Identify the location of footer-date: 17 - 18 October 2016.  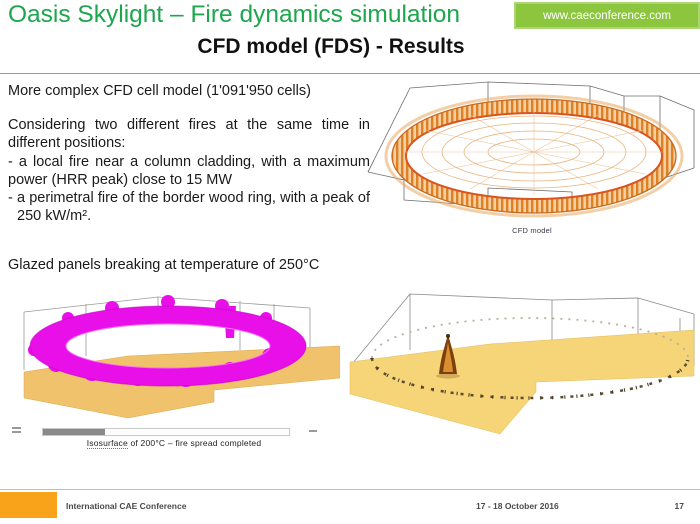
(517, 506).